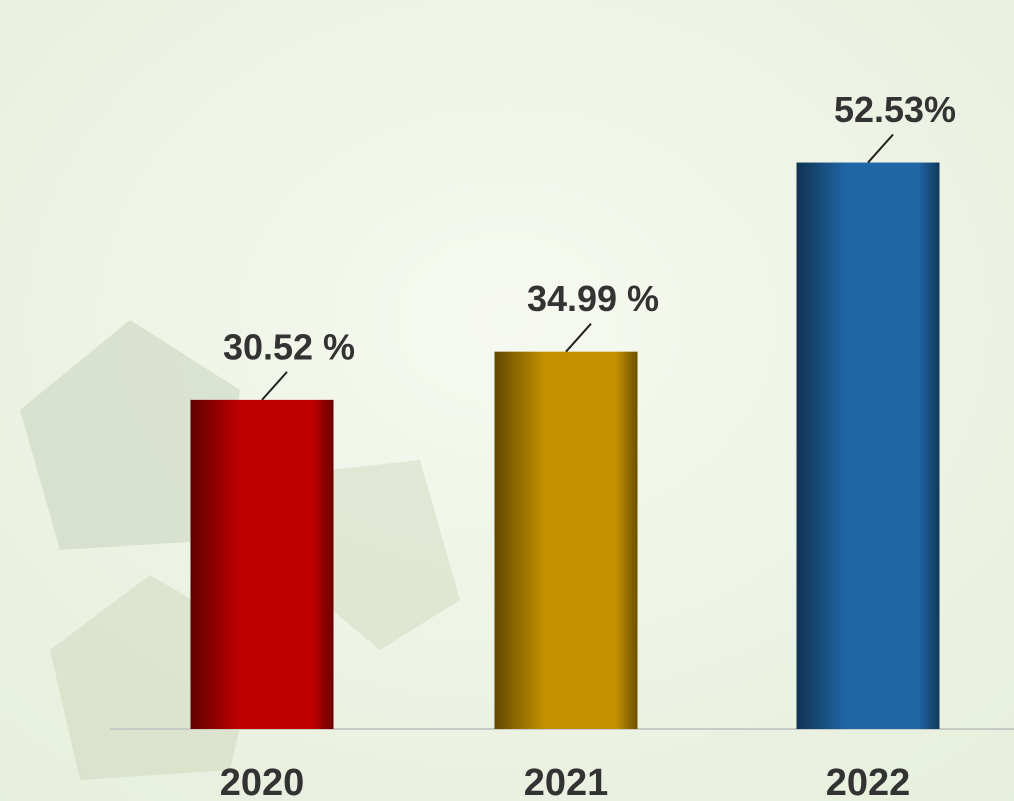 The image size is (1014, 801). Describe the element at coordinates (593, 298) in the screenshot. I see `value-label: 34.99 %` at that location.